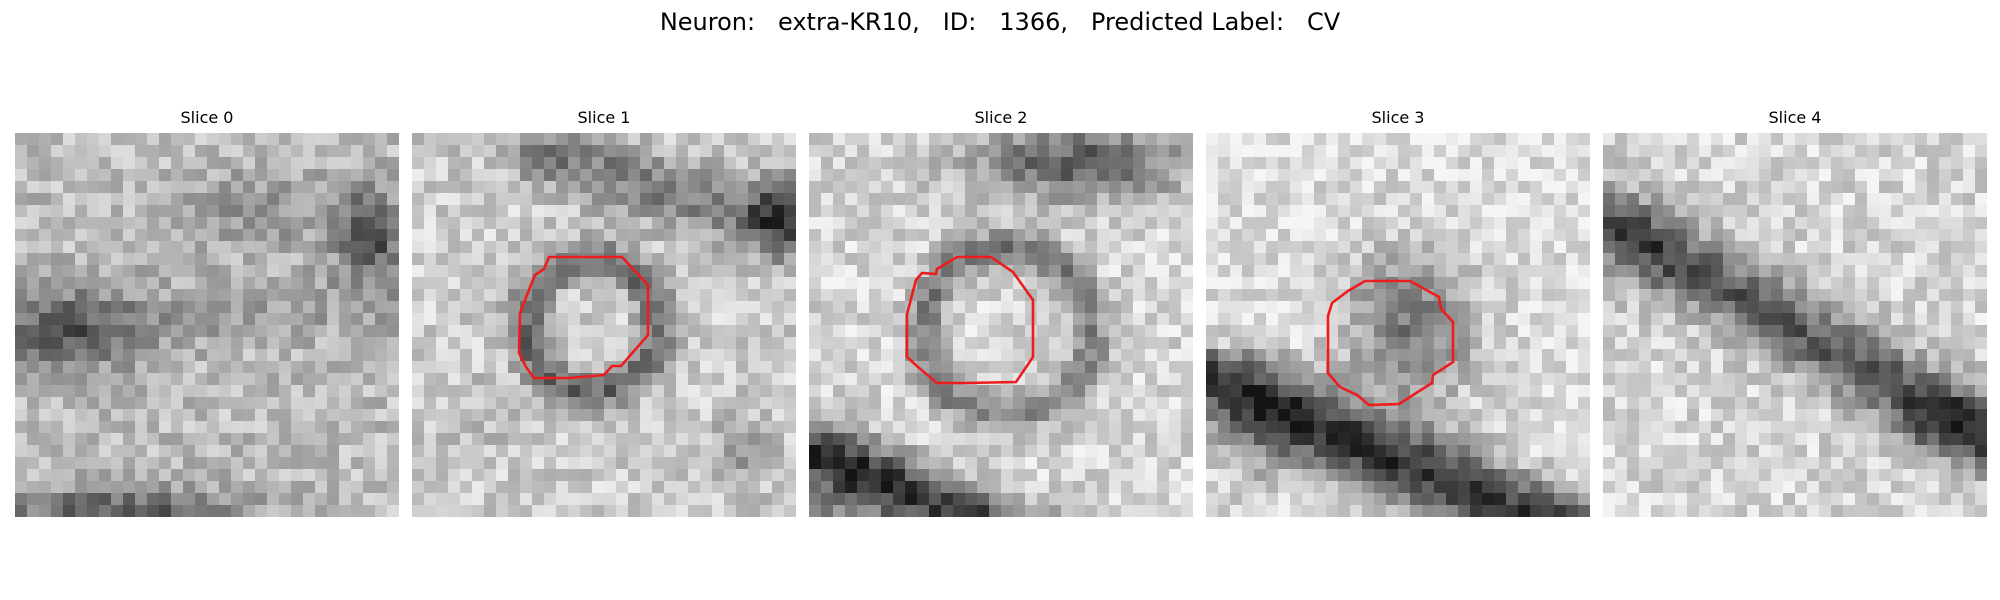 The height and width of the screenshot is (600, 2000). What do you see at coordinates (1001, 117) in the screenshot?
I see `slice-title: Slice 2` at bounding box center [1001, 117].